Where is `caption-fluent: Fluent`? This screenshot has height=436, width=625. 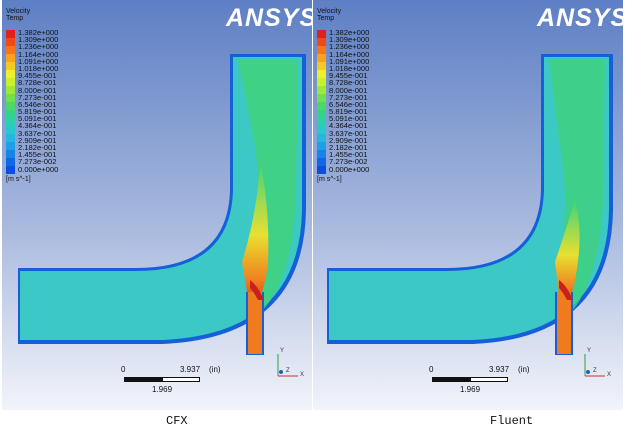 caption-fluent: Fluent is located at coordinates (512, 421).